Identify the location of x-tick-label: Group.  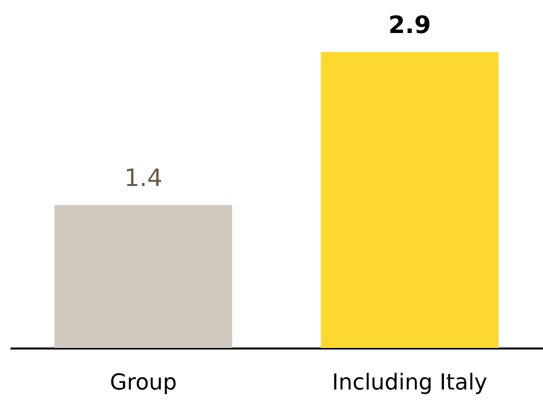
(143, 383).